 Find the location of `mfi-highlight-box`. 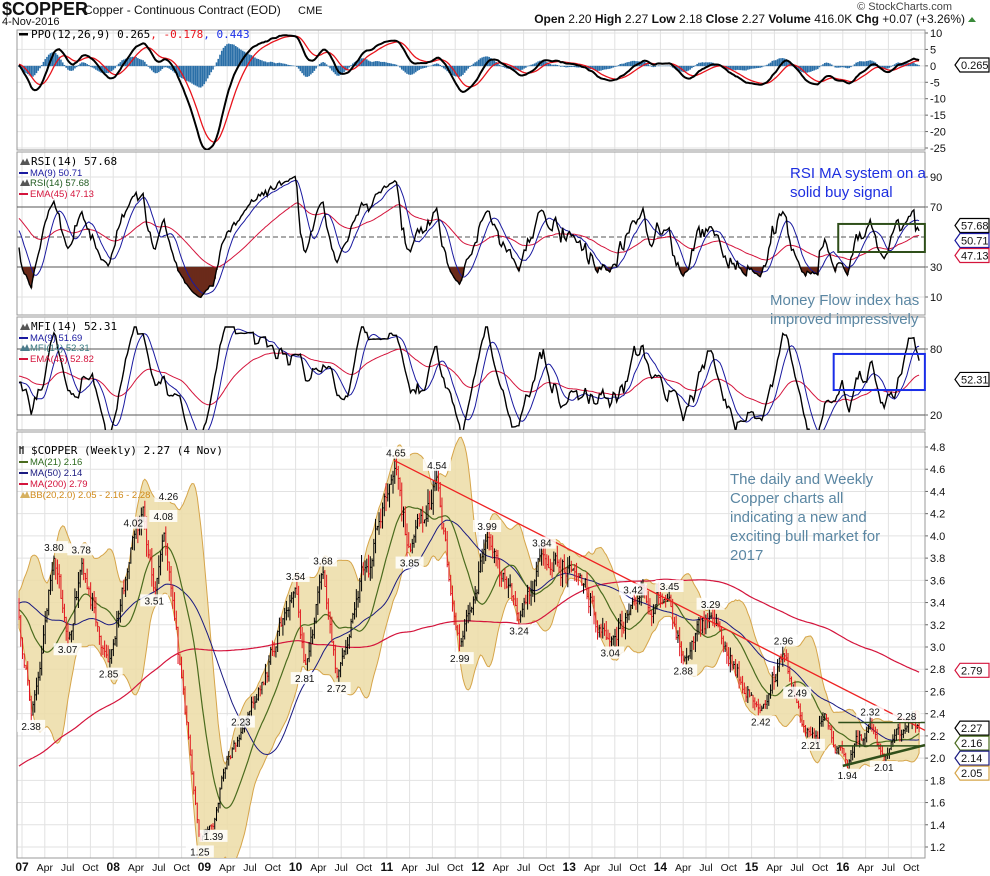

mfi-highlight-box is located at coordinates (879, 372).